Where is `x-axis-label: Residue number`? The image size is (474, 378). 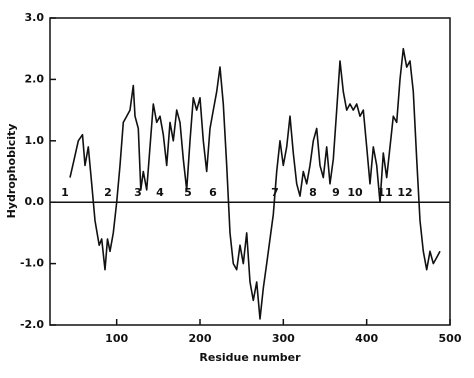 x-axis-label: Residue number is located at coordinates (250, 357).